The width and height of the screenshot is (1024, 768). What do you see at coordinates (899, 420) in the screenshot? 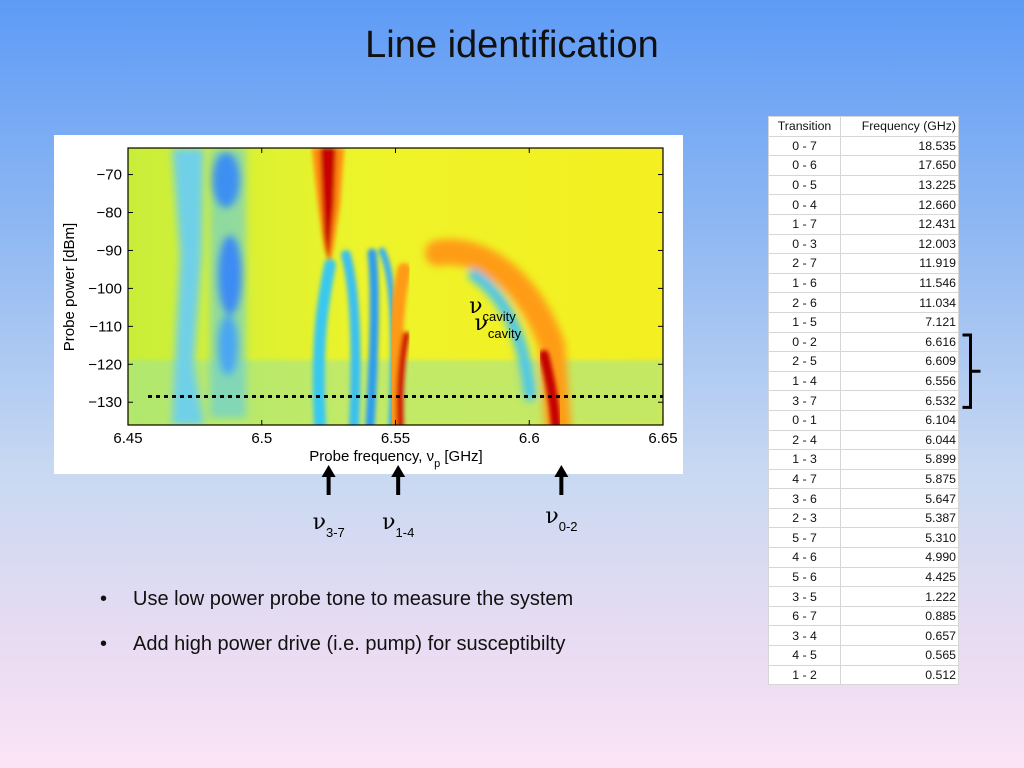
I see `frequency-cell: 6.104` at bounding box center [899, 420].